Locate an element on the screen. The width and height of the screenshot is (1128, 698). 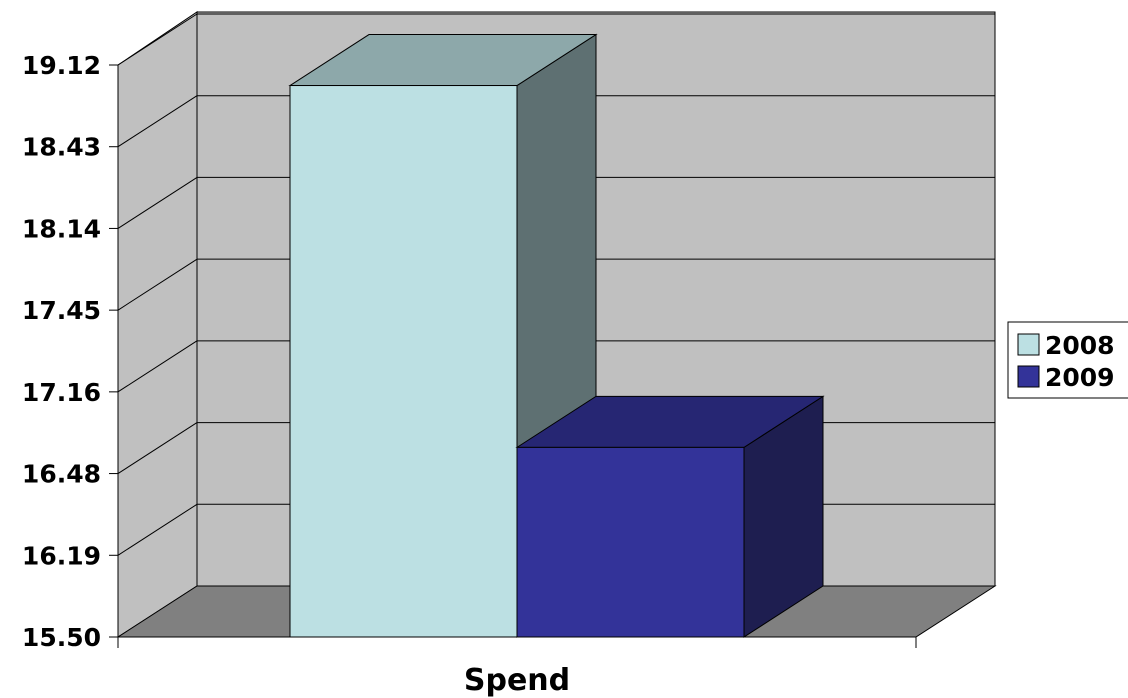
y-tick-label: 16.48 is located at coordinates (61, 474).